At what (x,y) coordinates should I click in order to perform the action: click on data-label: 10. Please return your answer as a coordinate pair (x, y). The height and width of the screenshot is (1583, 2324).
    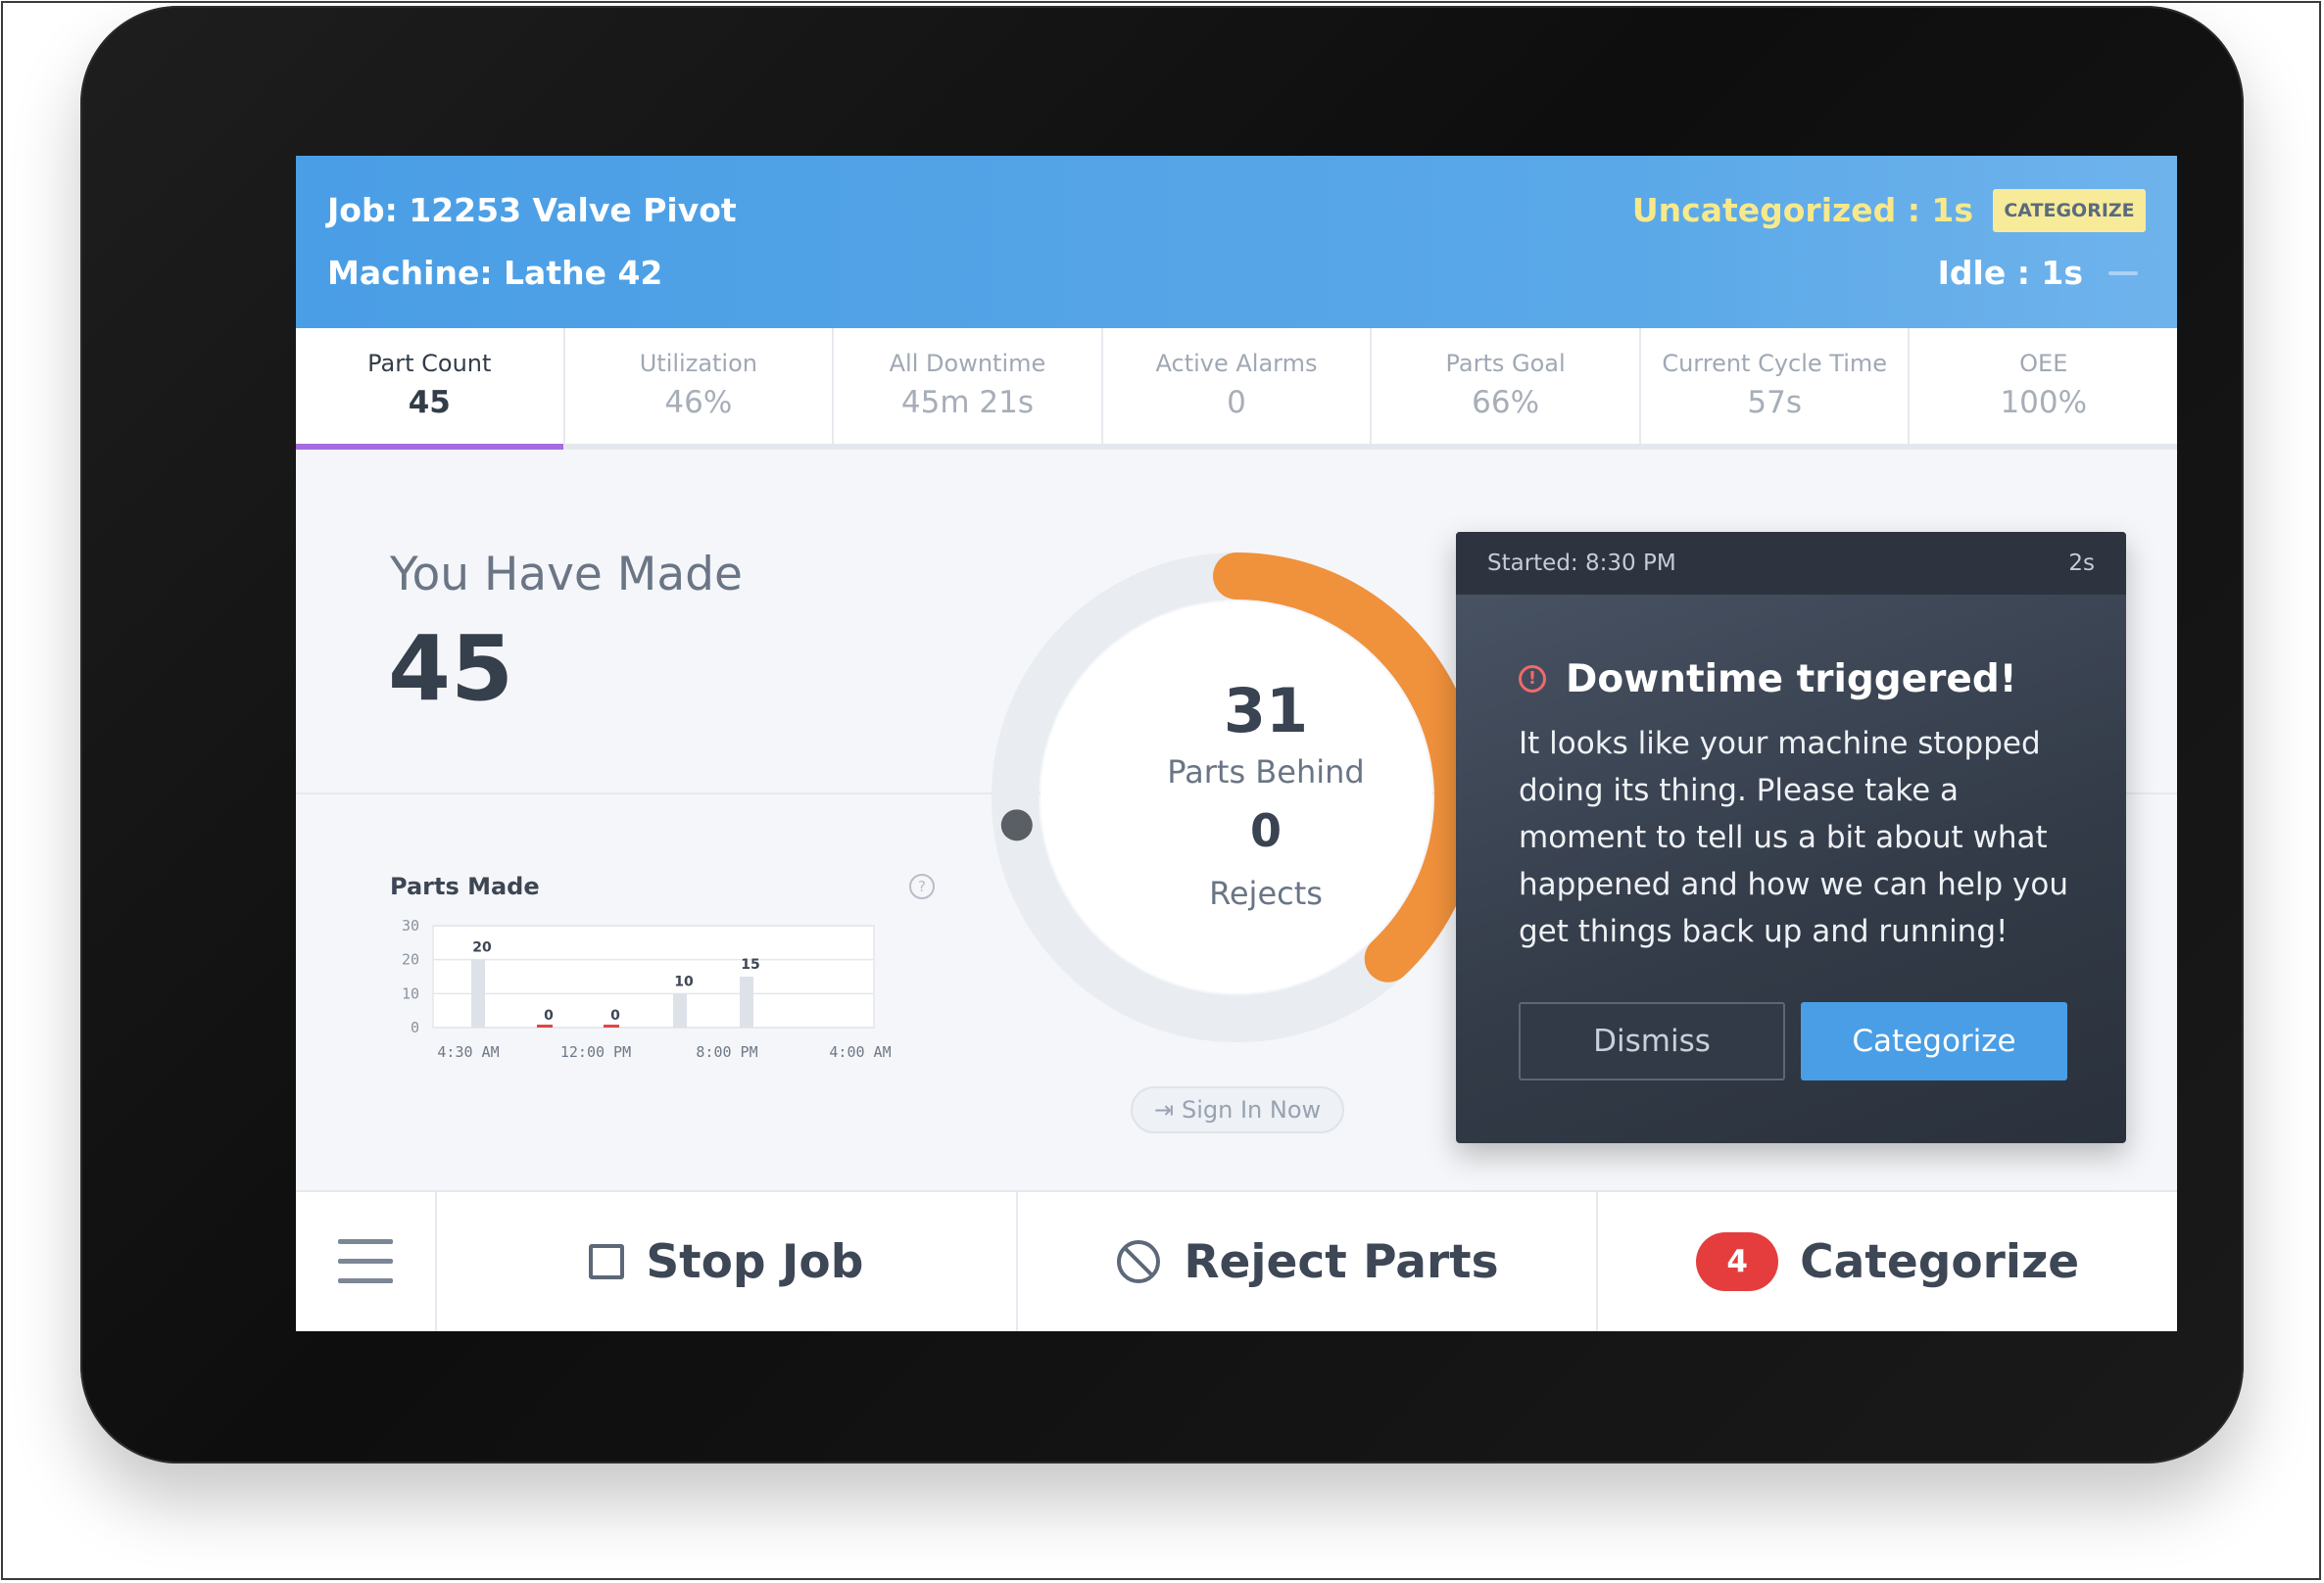
    Looking at the image, I should click on (684, 981).